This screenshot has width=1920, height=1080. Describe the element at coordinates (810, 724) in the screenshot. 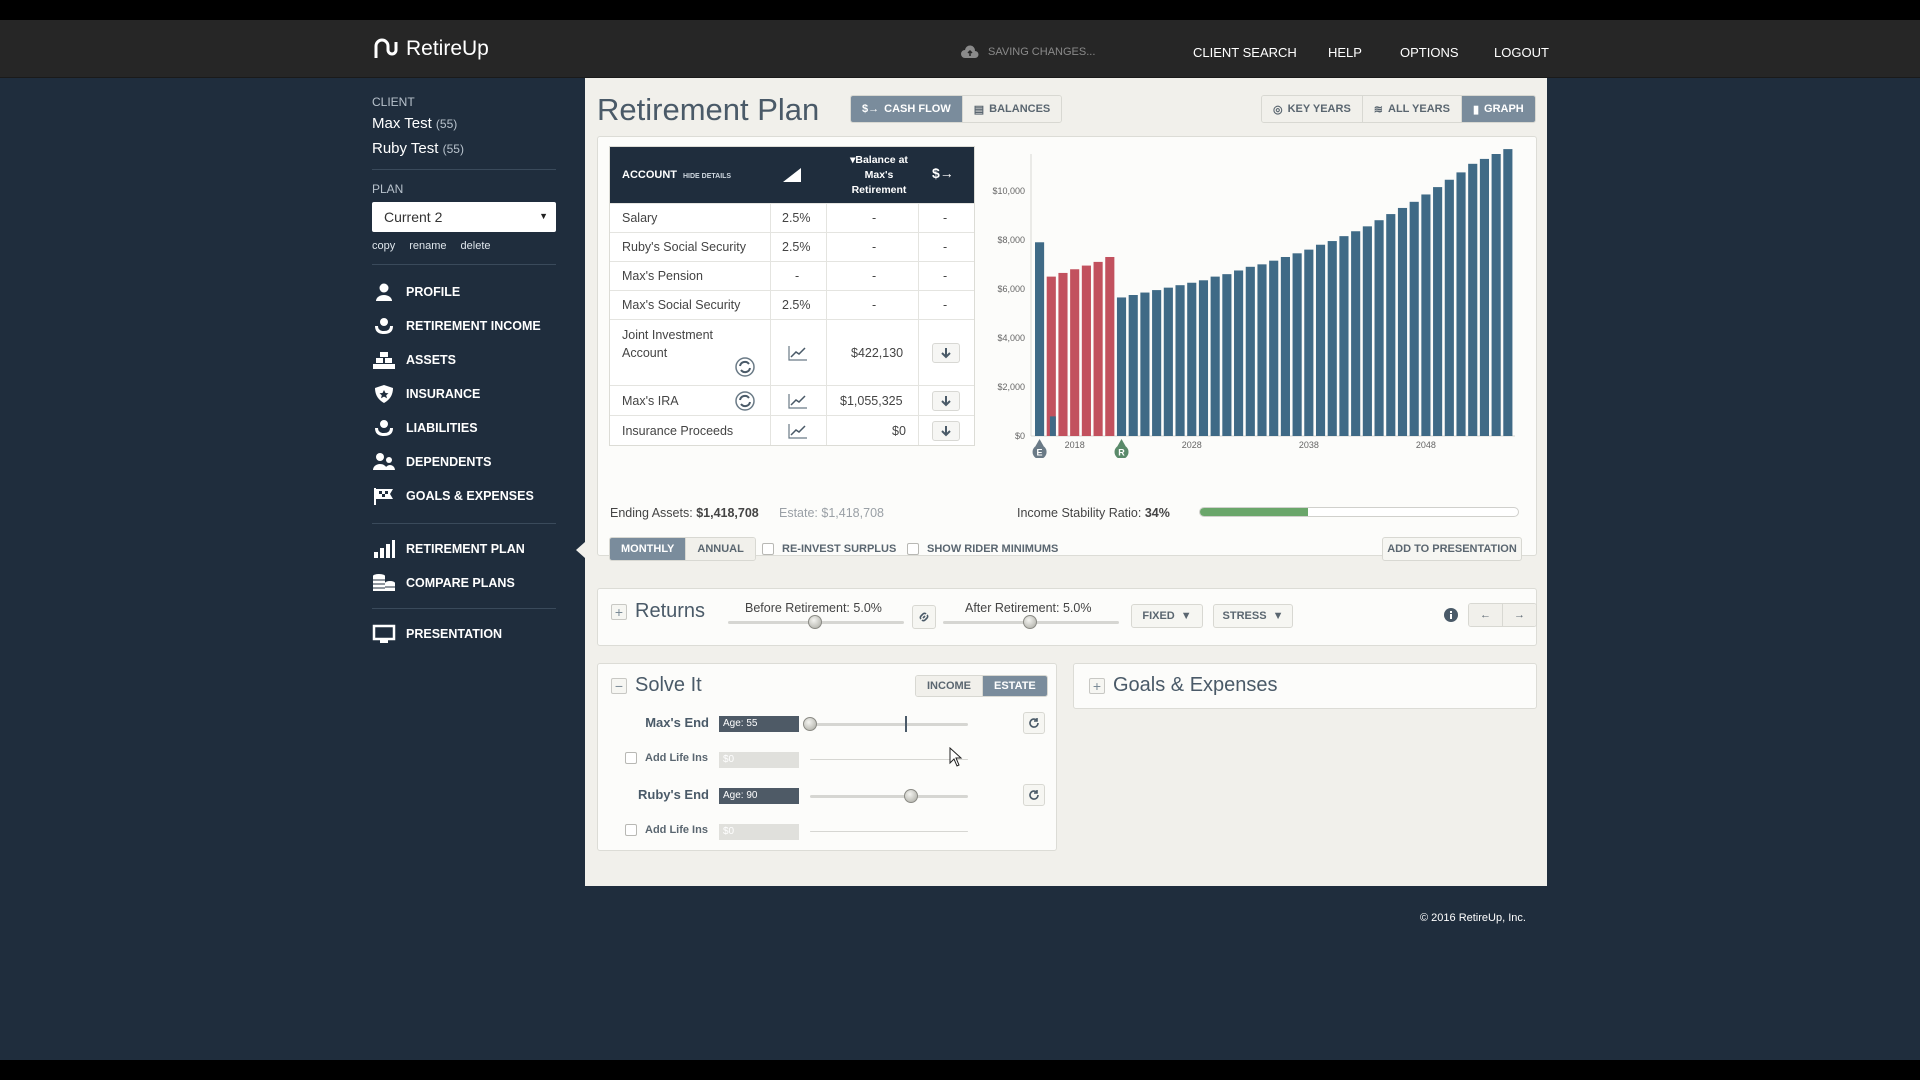

I see `max-end-knob` at that location.